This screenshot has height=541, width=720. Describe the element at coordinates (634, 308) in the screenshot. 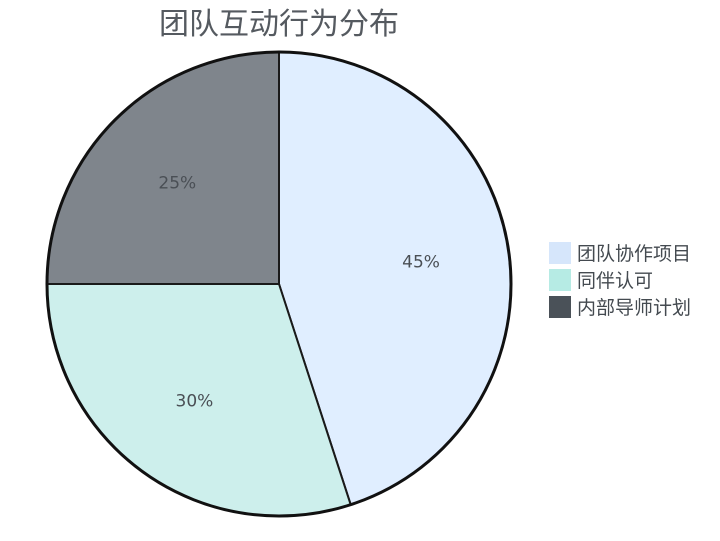

I see `legend-label-3: 内部导师计划` at that location.